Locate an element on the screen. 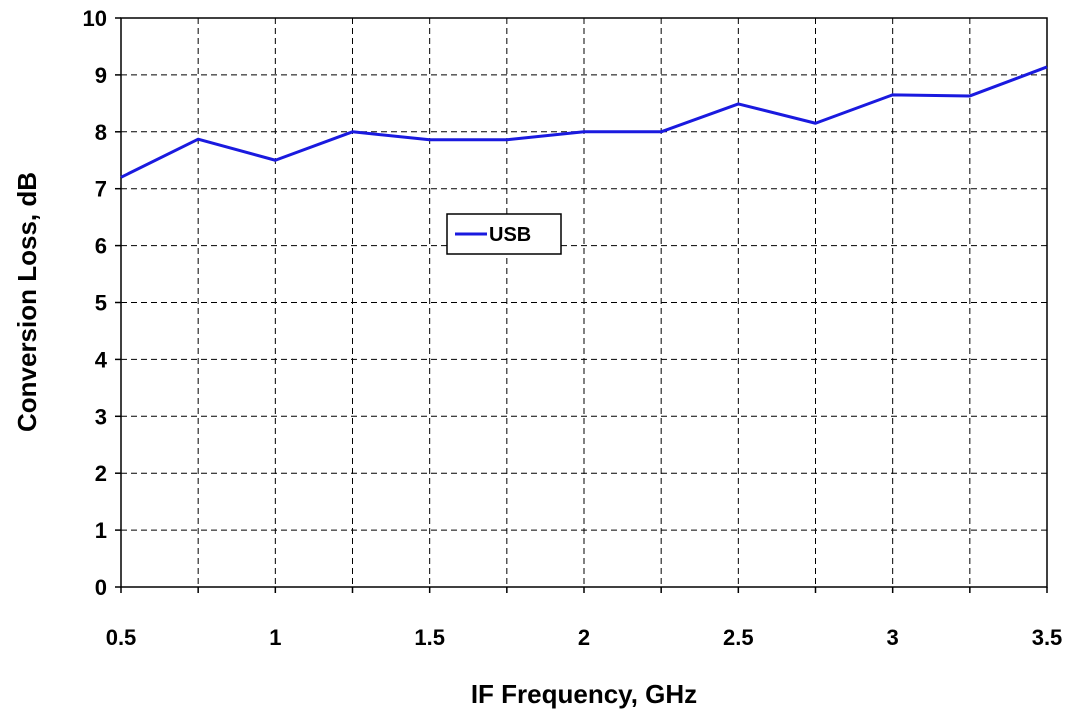 This screenshot has height=716, width=1078. y-tick-label: 7 is located at coordinates (101, 189).